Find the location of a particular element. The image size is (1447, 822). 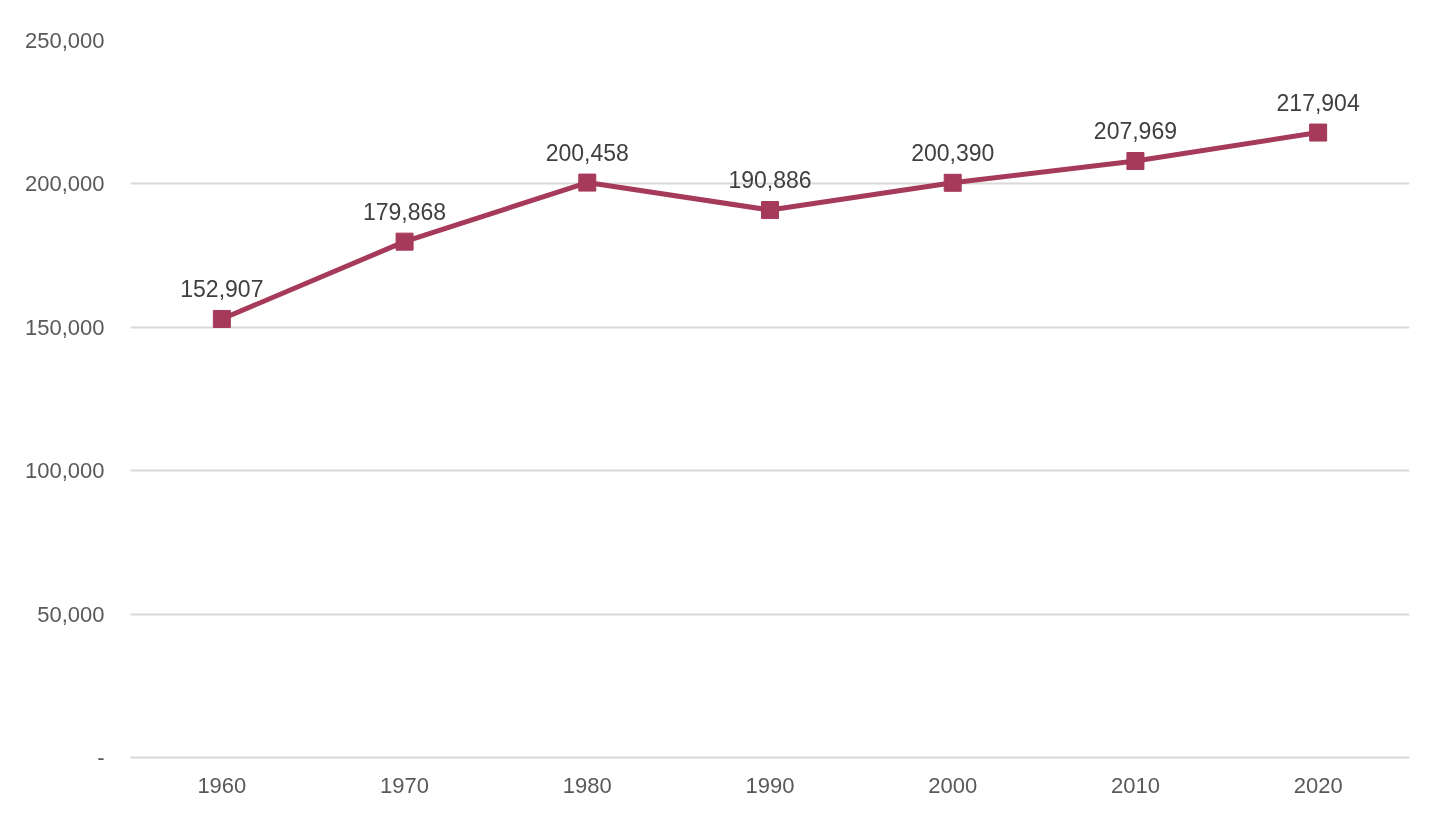

y-tick-label: - is located at coordinates (101, 757).